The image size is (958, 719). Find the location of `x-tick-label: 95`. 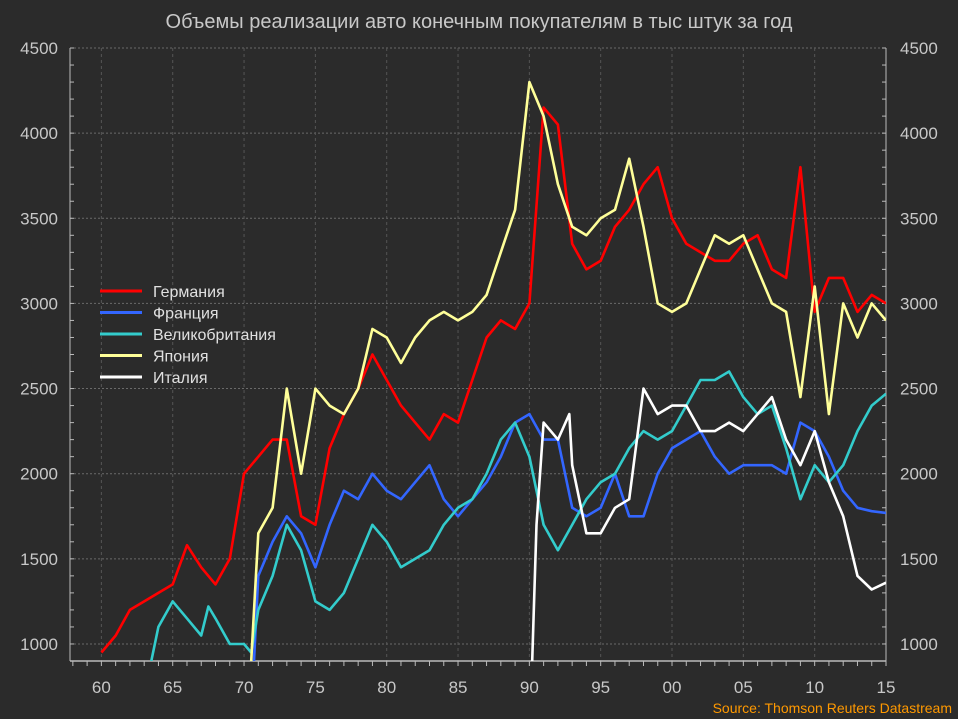

x-tick-label: 95 is located at coordinates (600, 687).